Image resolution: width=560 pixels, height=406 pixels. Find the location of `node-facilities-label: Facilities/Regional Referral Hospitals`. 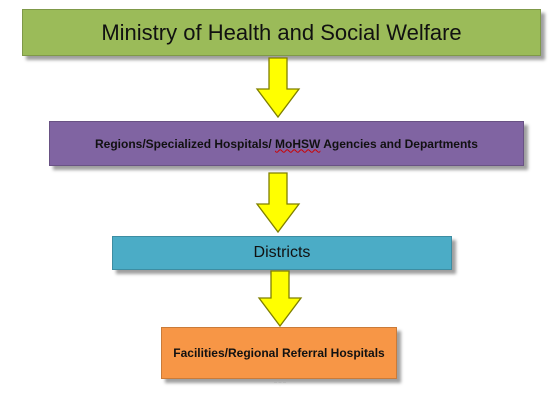

node-facilities-label: Facilities/Regional Referral Hospitals is located at coordinates (279, 352).